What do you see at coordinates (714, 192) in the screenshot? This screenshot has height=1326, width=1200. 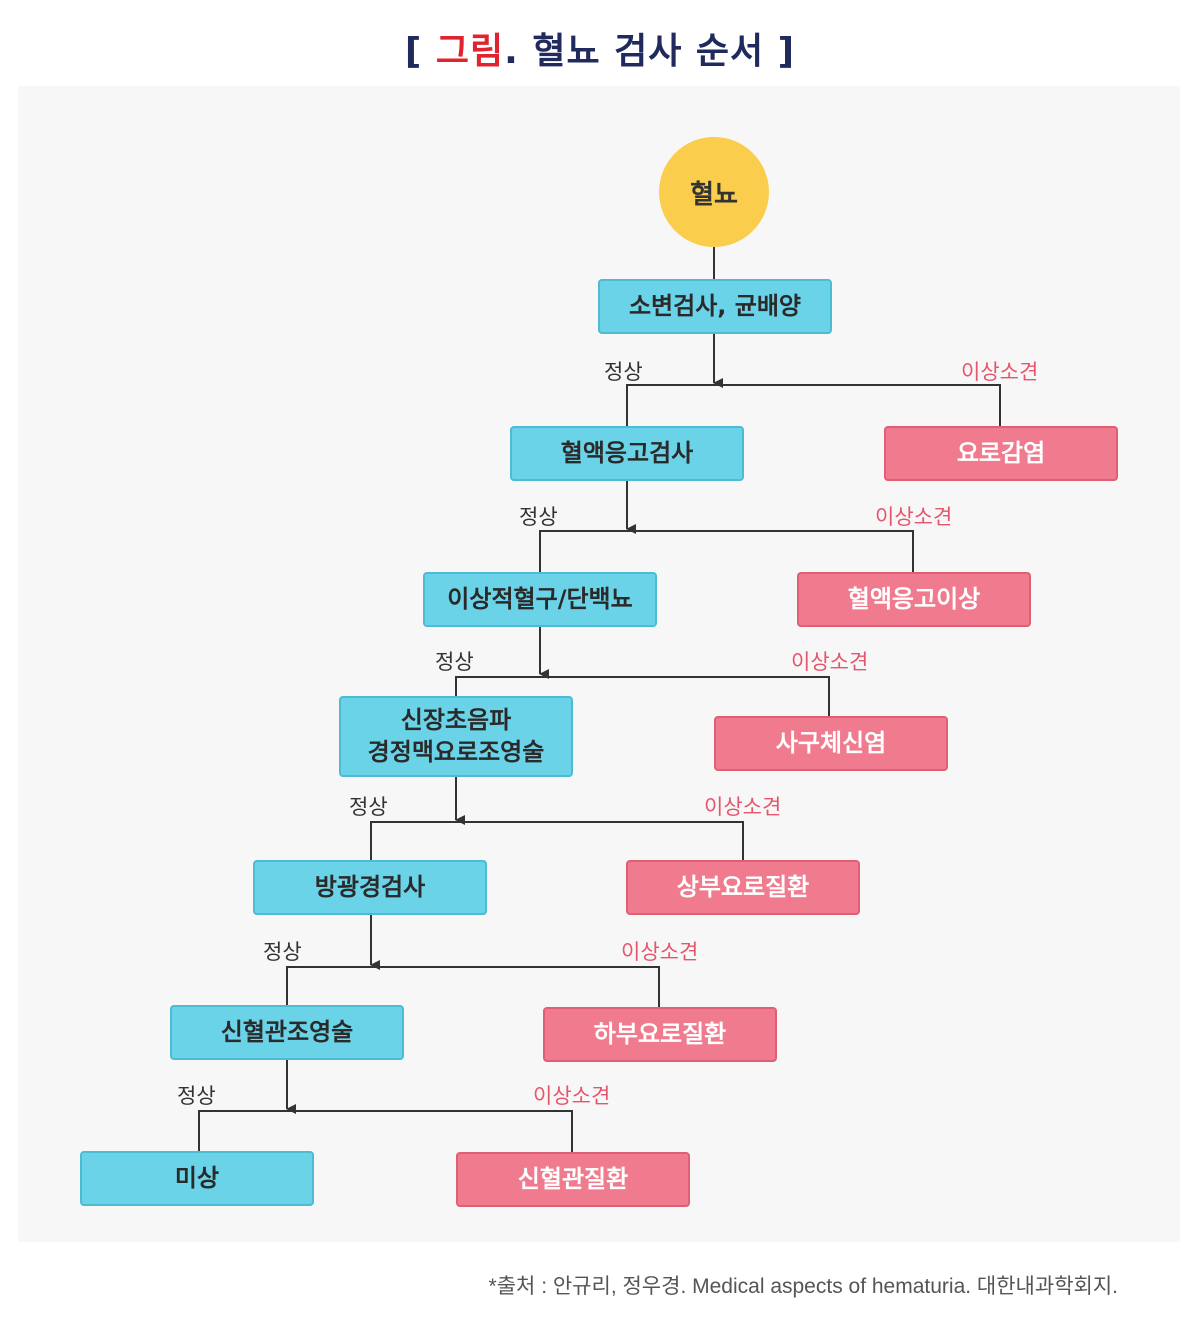 I see `start-node: 혈뇨` at bounding box center [714, 192].